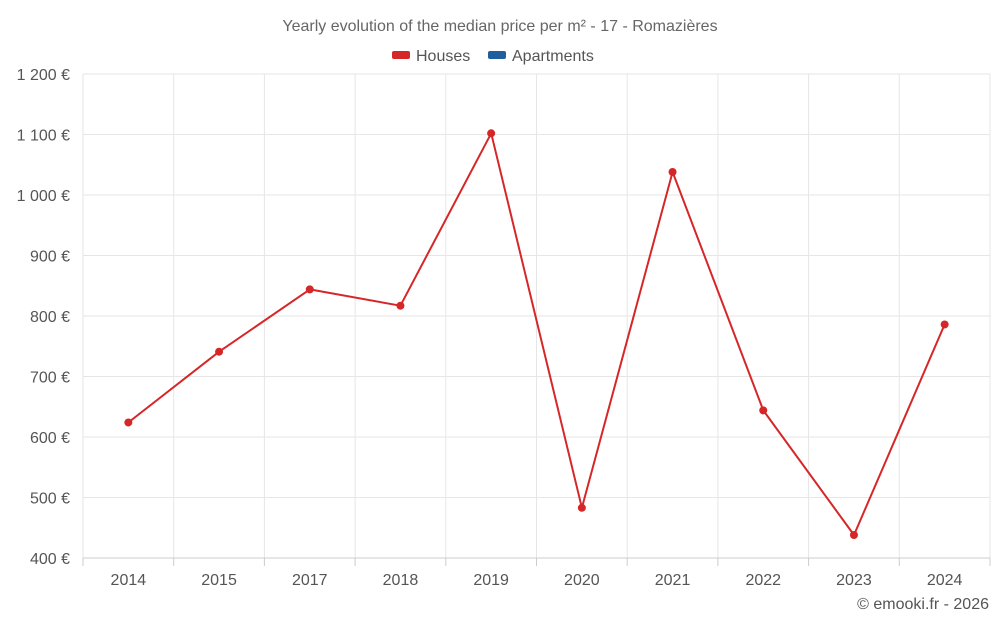  I want to click on credit-text: © emooki.fr - 2026, so click(923, 604).